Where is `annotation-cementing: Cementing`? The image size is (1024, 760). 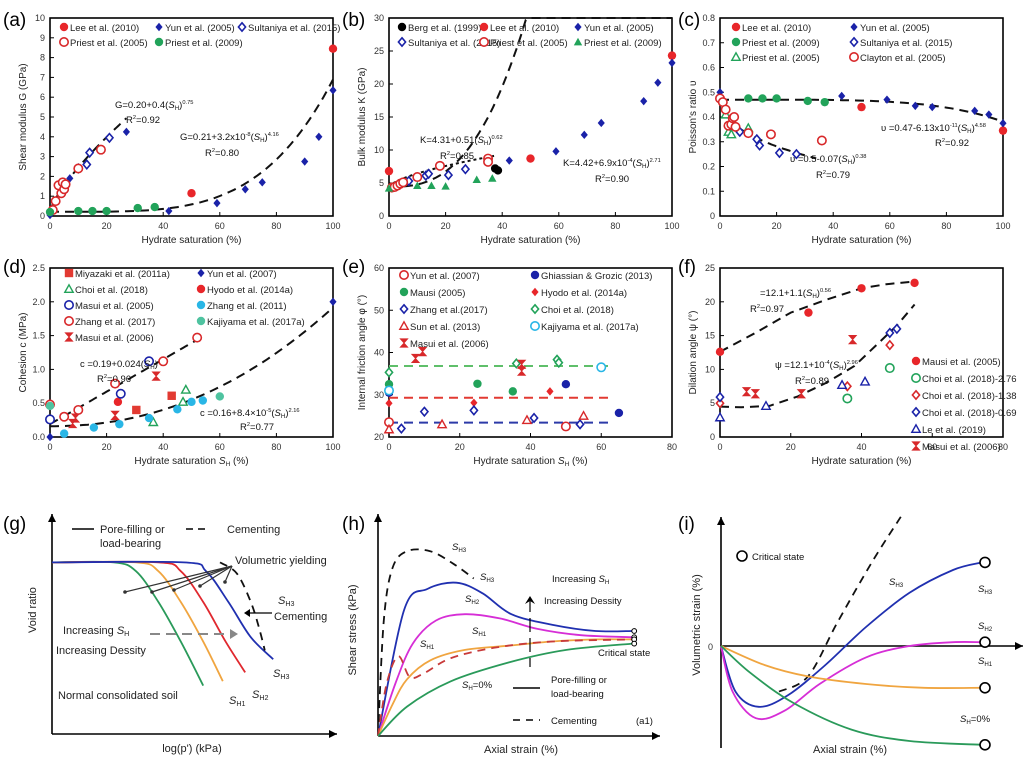
annotation-cementing: Cementing is located at coordinates (300, 617).